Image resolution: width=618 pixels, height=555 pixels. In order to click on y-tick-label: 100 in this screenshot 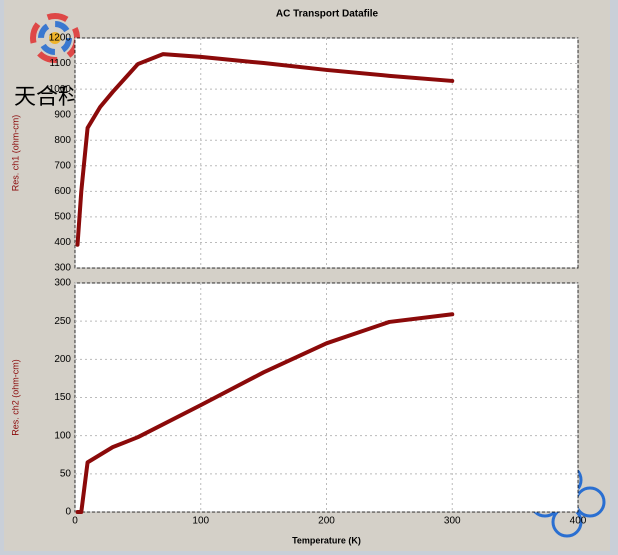, I will do `click(62, 435)`.